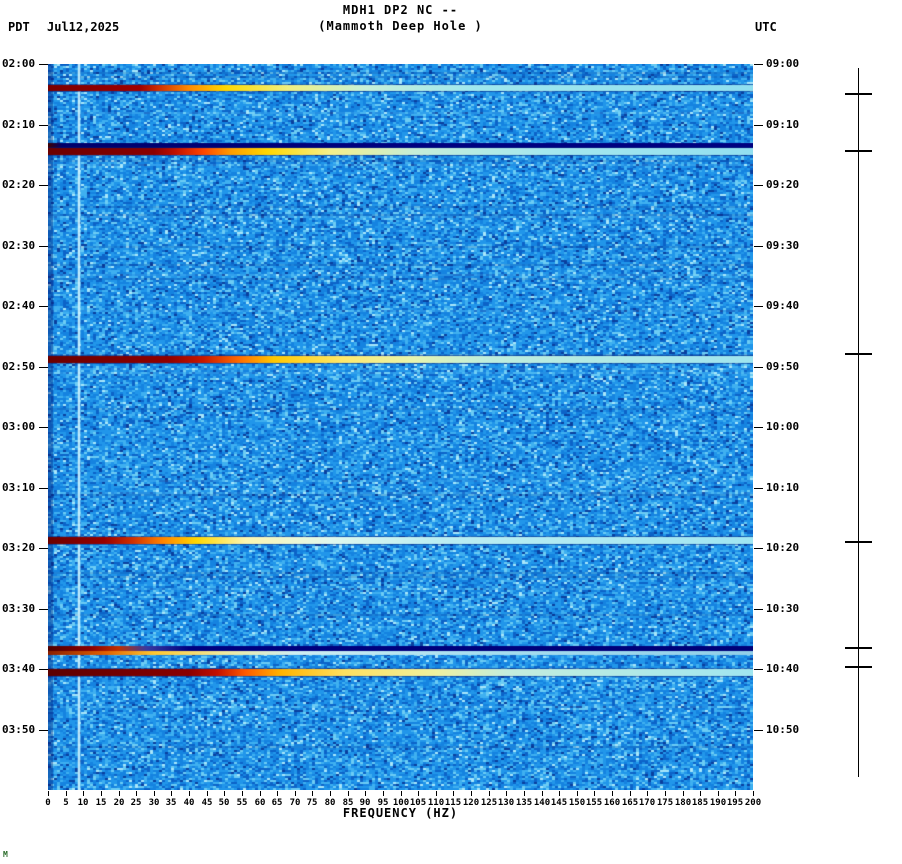 This screenshot has width=902, height=864. I want to click on left-time-label: 03:40, so click(19, 668).